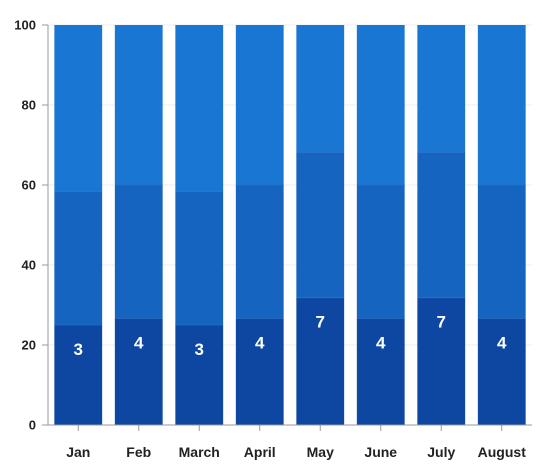  What do you see at coordinates (29, 105) in the screenshot?
I see `y-tick-label: 80` at bounding box center [29, 105].